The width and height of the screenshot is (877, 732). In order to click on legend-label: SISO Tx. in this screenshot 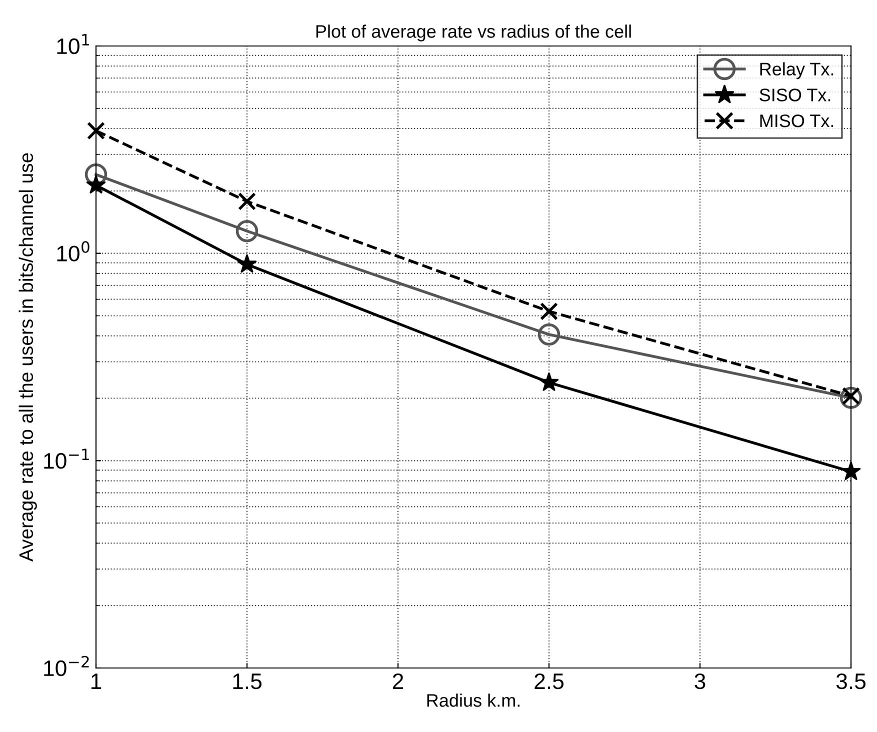, I will do `click(795, 95)`.